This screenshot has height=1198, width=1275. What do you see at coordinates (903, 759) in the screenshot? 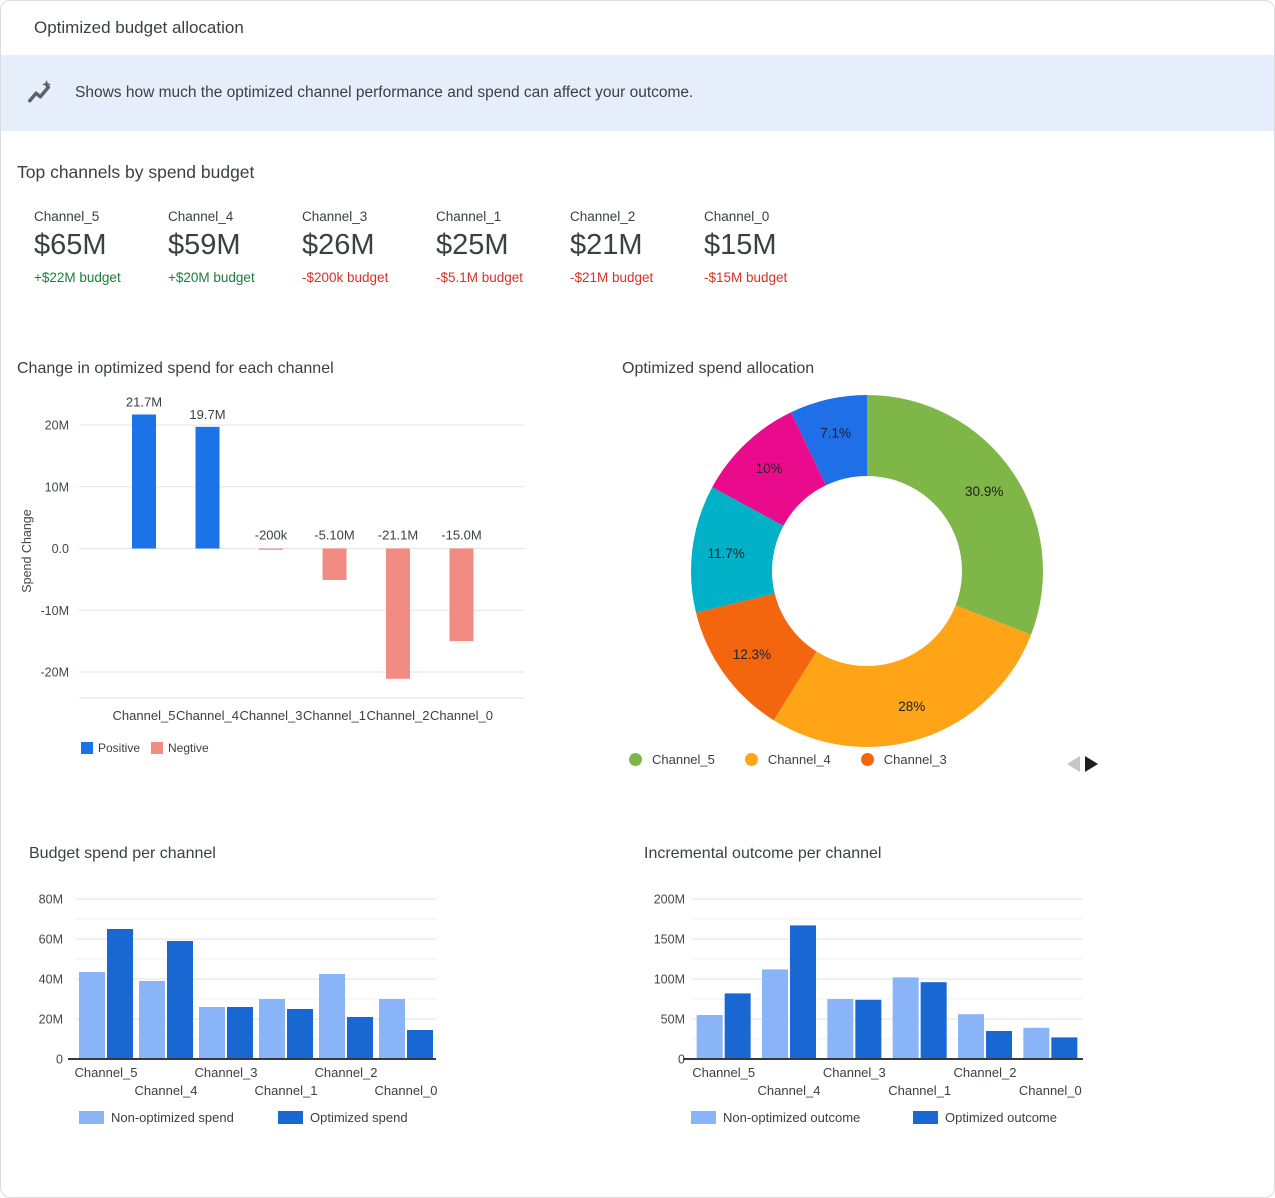
I see `donut-legend-item-channel_3: Channel_3` at bounding box center [903, 759].